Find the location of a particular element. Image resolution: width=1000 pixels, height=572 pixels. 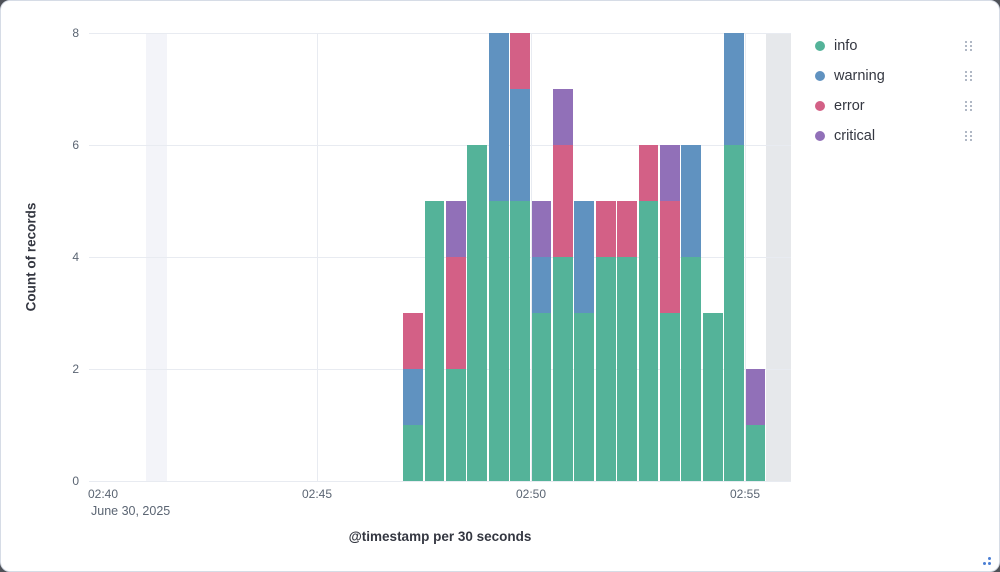

resize-handle is located at coordinates (987, 561).